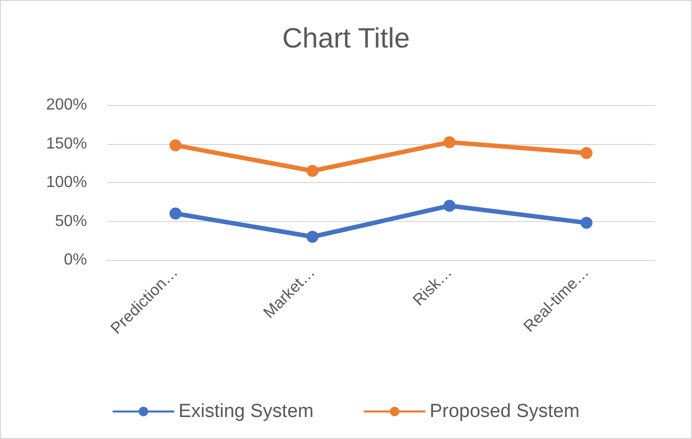 The width and height of the screenshot is (692, 439). Describe the element at coordinates (75, 260) in the screenshot. I see `y-tick-label: 0%` at that location.